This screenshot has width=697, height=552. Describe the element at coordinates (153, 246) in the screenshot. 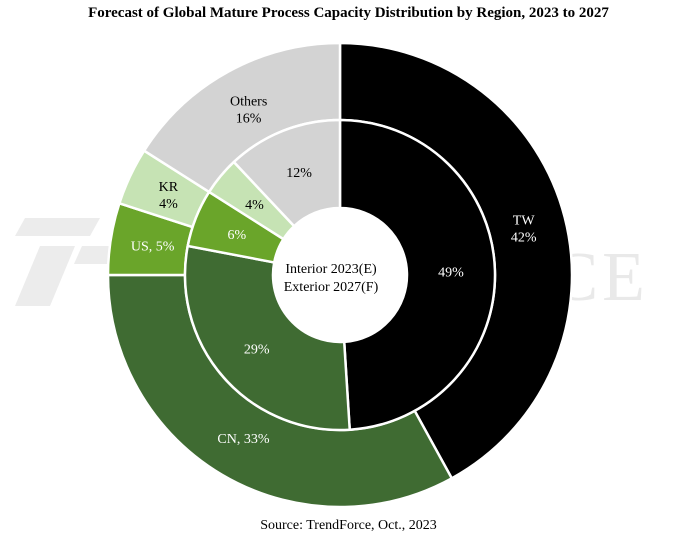

I see `label-exterior-us: US, 5%` at that location.